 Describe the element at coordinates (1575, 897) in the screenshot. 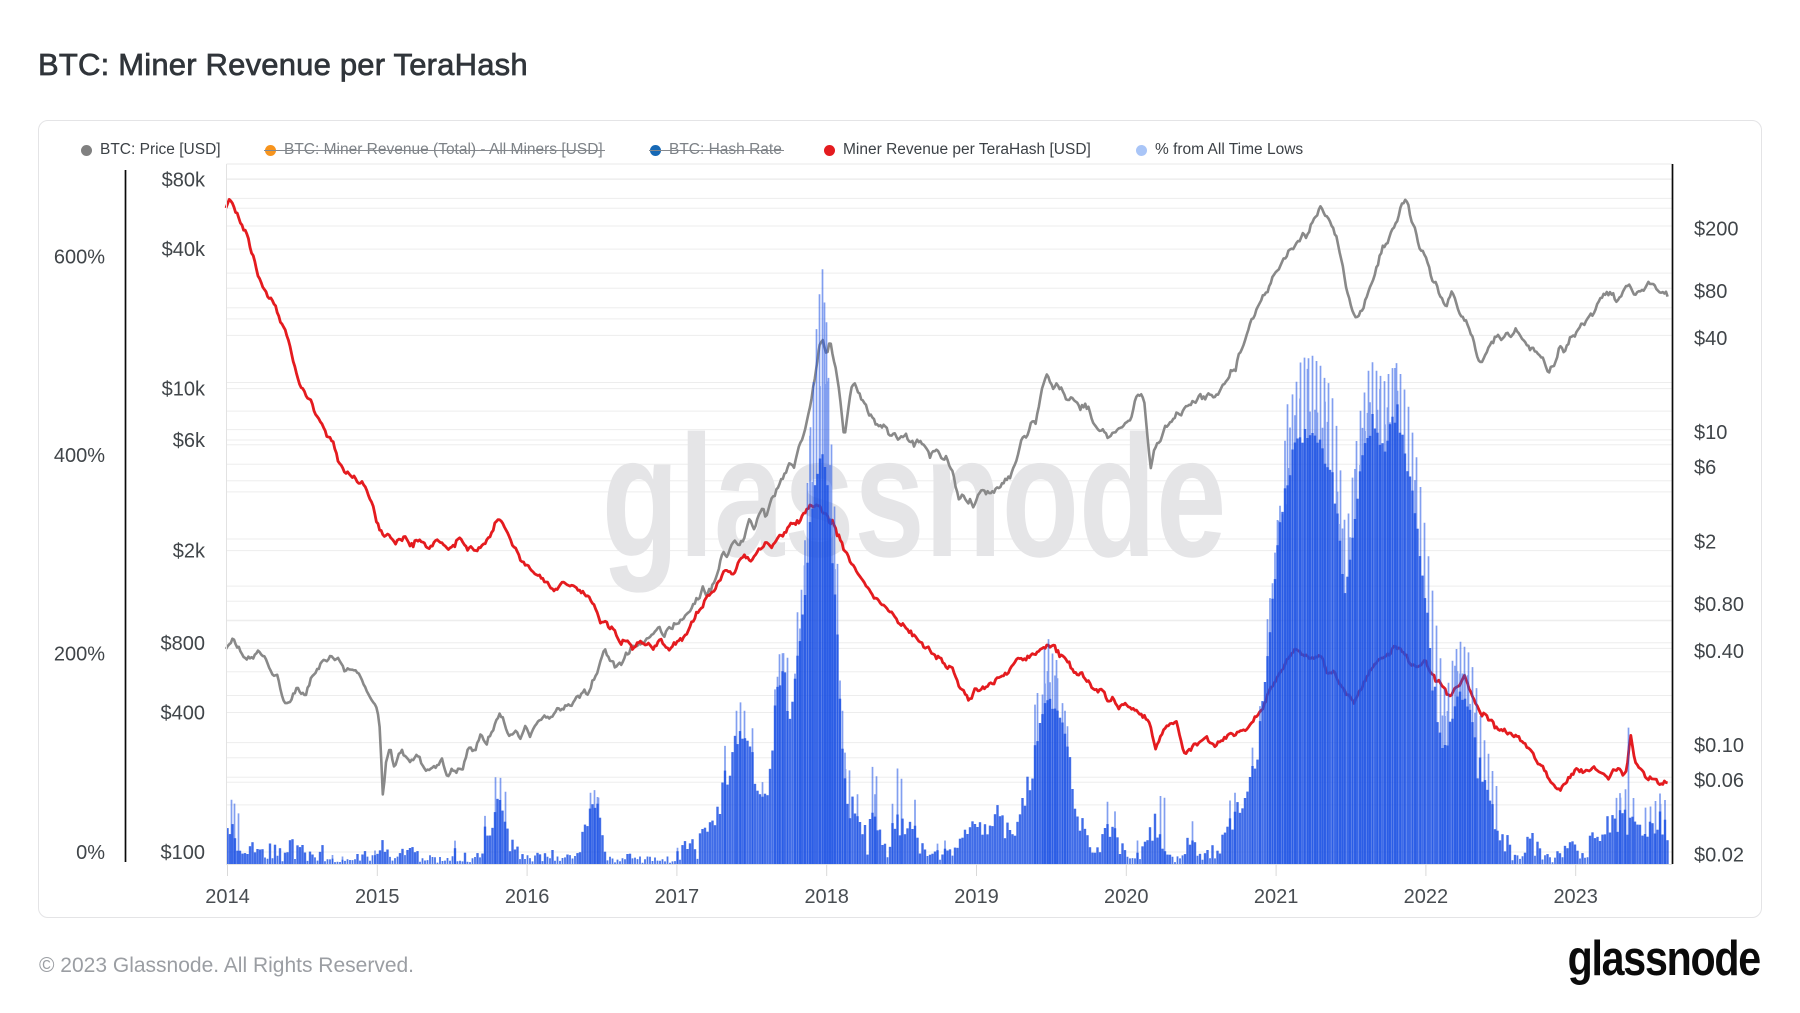

I see `svg-text: 2023` at that location.